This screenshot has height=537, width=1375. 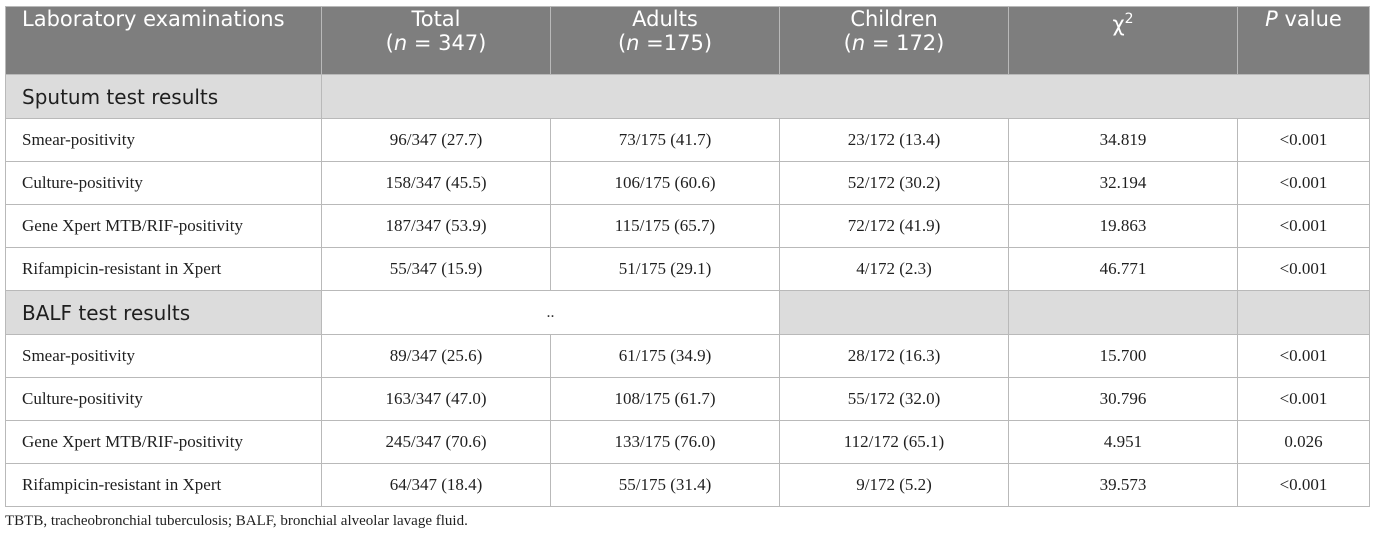 What do you see at coordinates (436, 226) in the screenshot?
I see `cell-total: 187/347 (53.9)` at bounding box center [436, 226].